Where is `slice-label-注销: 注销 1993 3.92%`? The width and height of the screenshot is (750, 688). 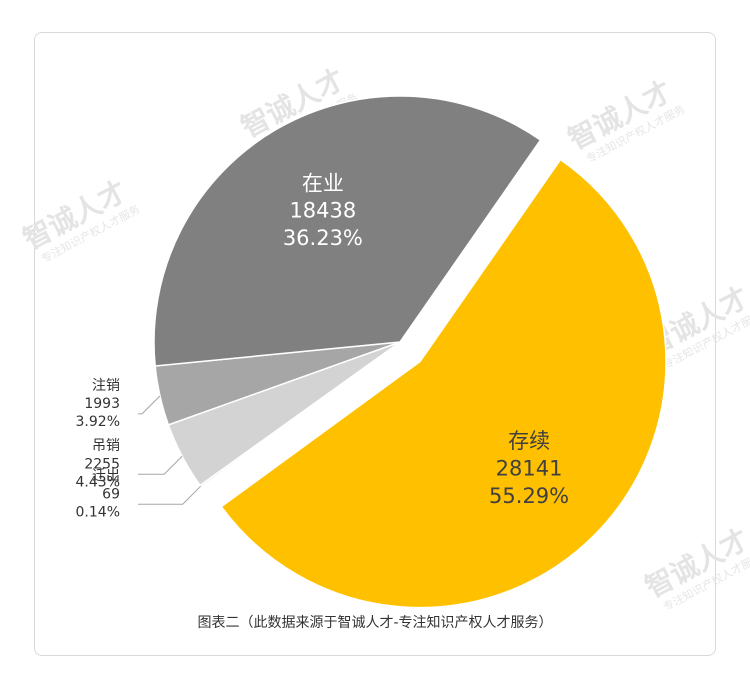 slice-label-注销: 注销 1993 3.92% is located at coordinates (98, 404).